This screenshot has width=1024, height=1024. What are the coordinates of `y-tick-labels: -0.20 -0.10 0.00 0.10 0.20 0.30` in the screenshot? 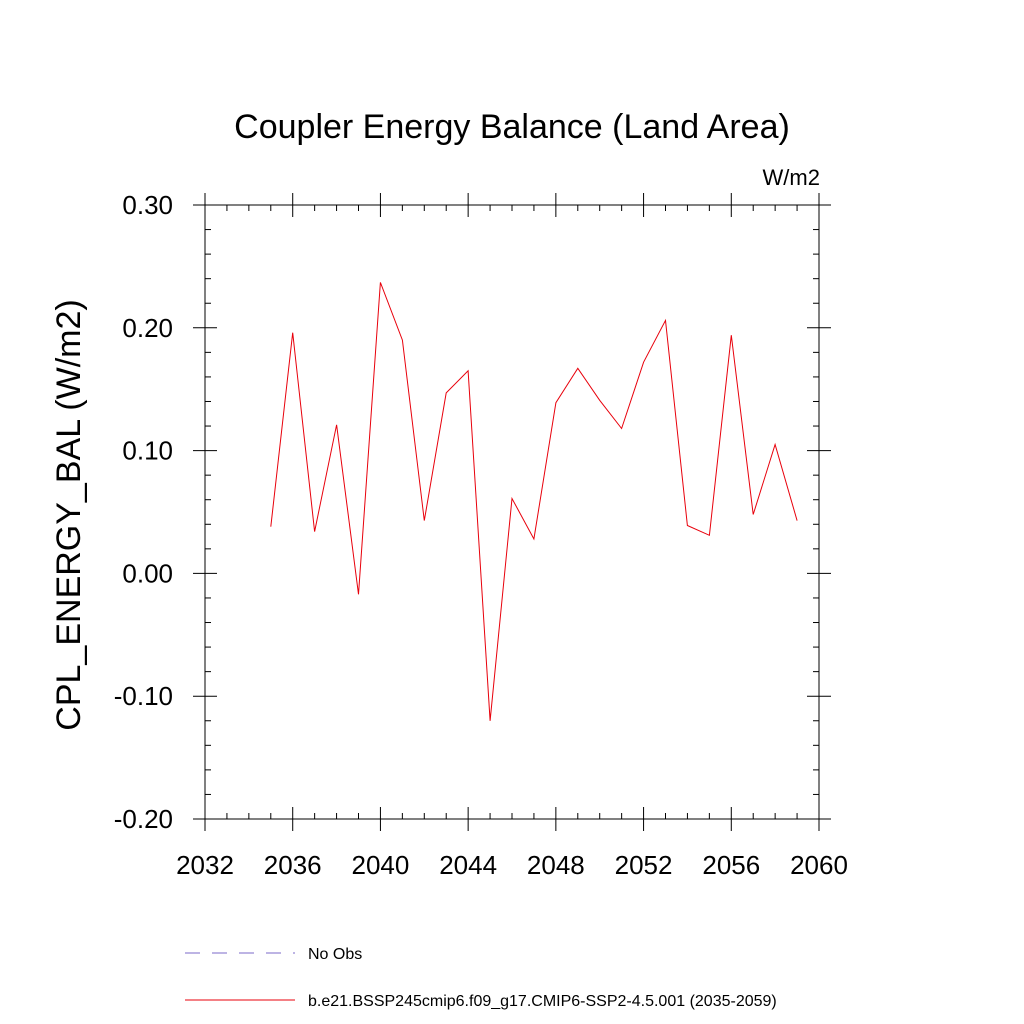 It's located at (143, 512).